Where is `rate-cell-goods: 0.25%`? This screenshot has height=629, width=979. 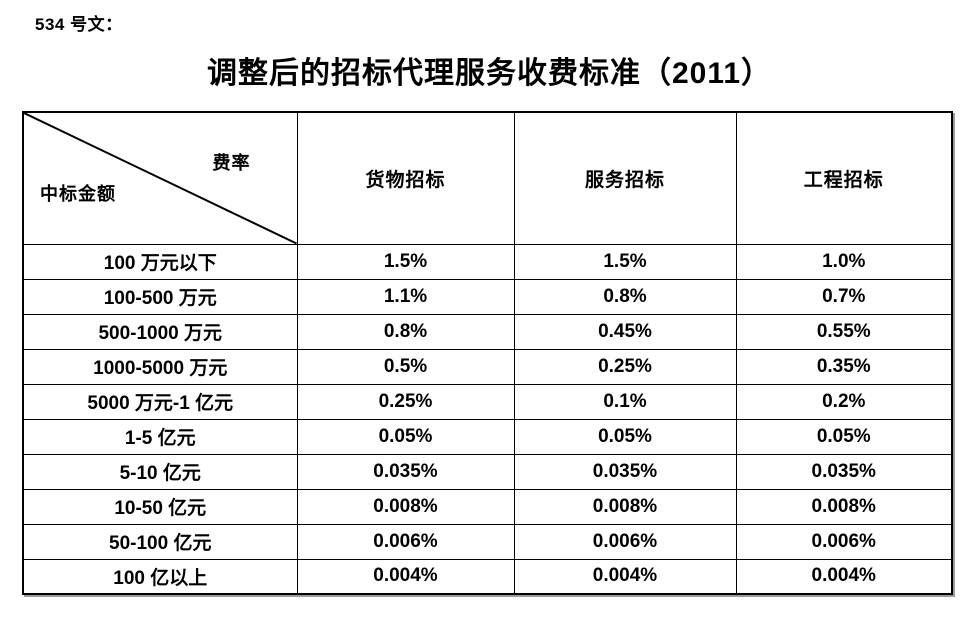 rate-cell-goods: 0.25% is located at coordinates (405, 401).